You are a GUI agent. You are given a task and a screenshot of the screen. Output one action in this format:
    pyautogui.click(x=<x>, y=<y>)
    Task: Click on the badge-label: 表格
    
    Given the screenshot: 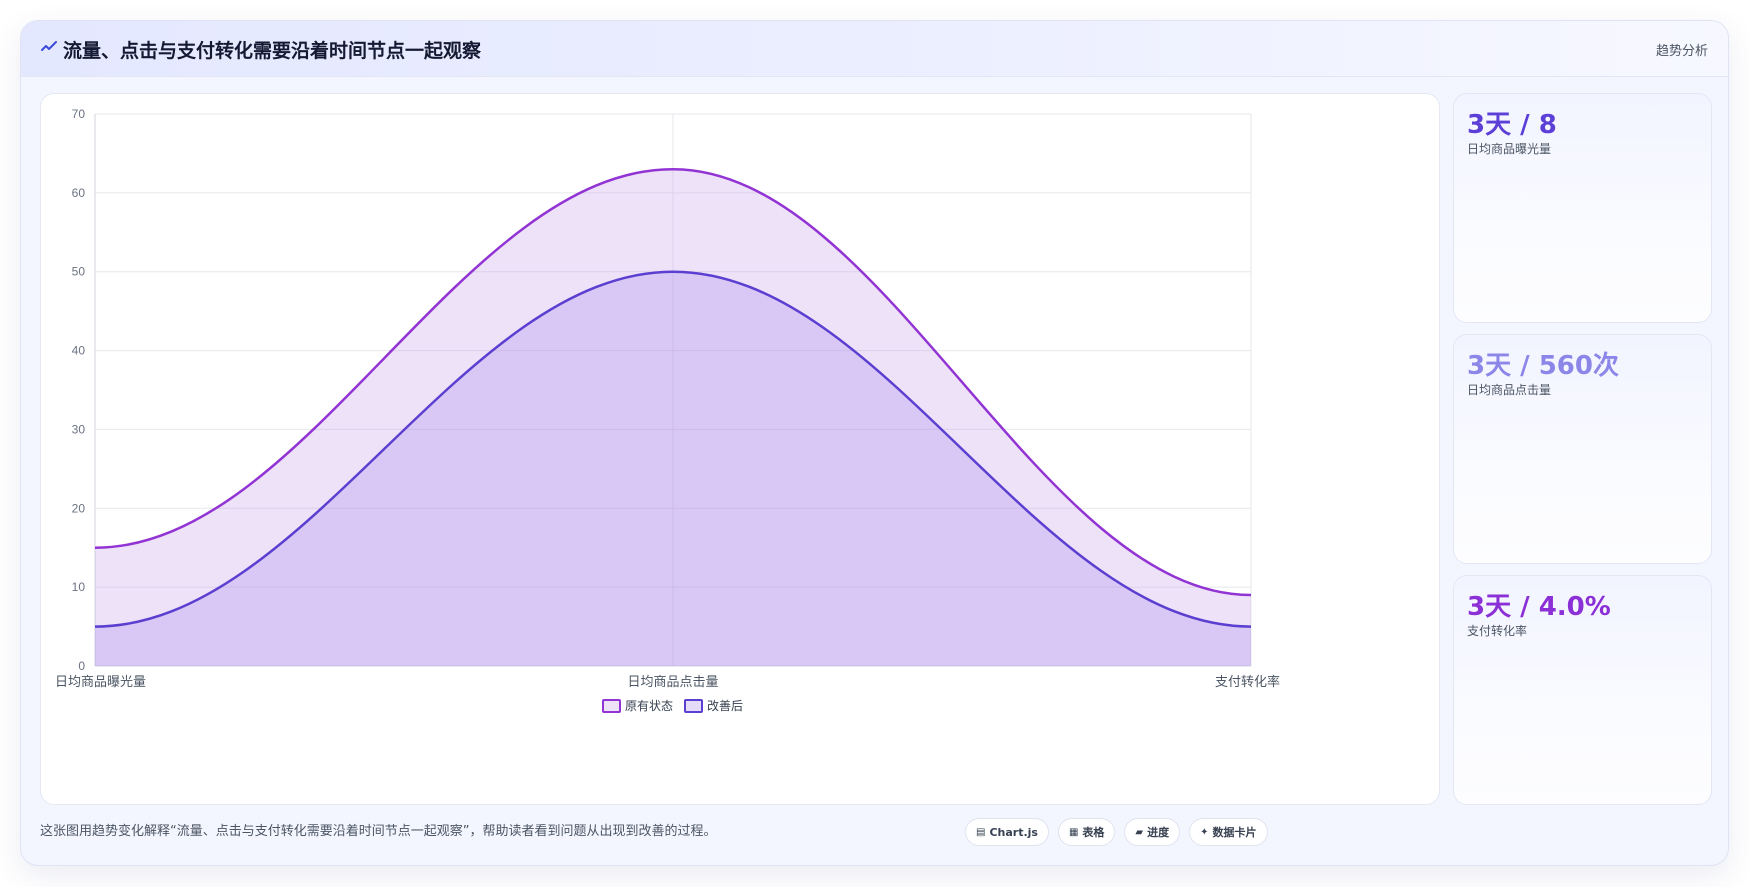 What is the action you would take?
    pyautogui.click(x=1093, y=832)
    